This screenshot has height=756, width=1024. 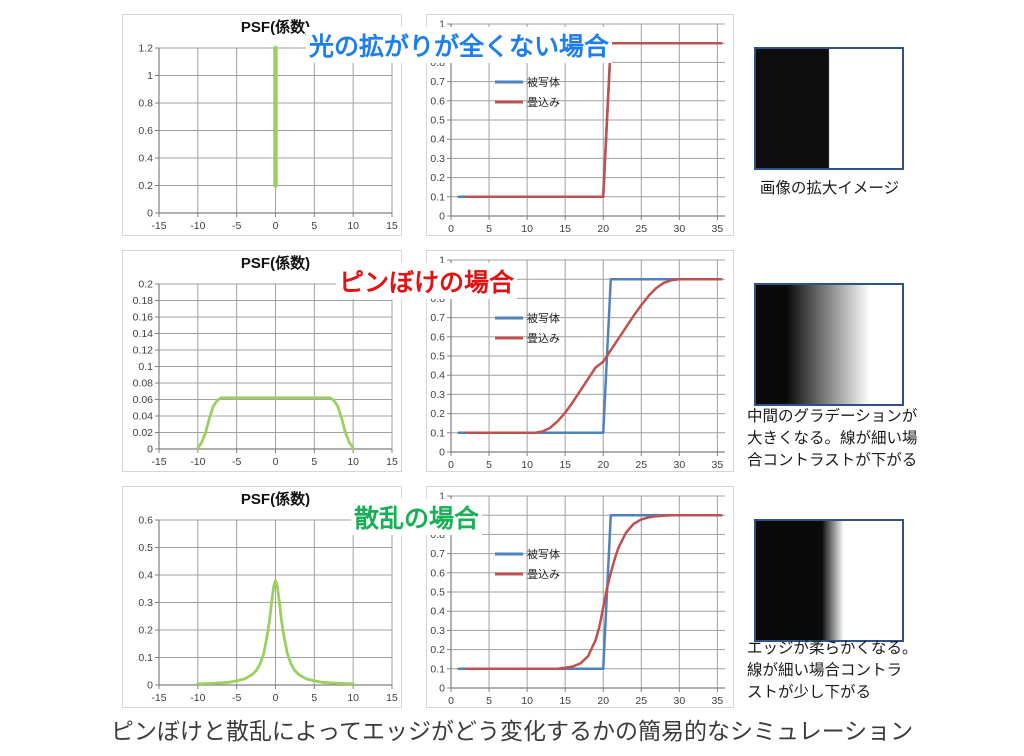 I want to click on case-title-scatter: 散乱の場合, so click(x=417, y=517).